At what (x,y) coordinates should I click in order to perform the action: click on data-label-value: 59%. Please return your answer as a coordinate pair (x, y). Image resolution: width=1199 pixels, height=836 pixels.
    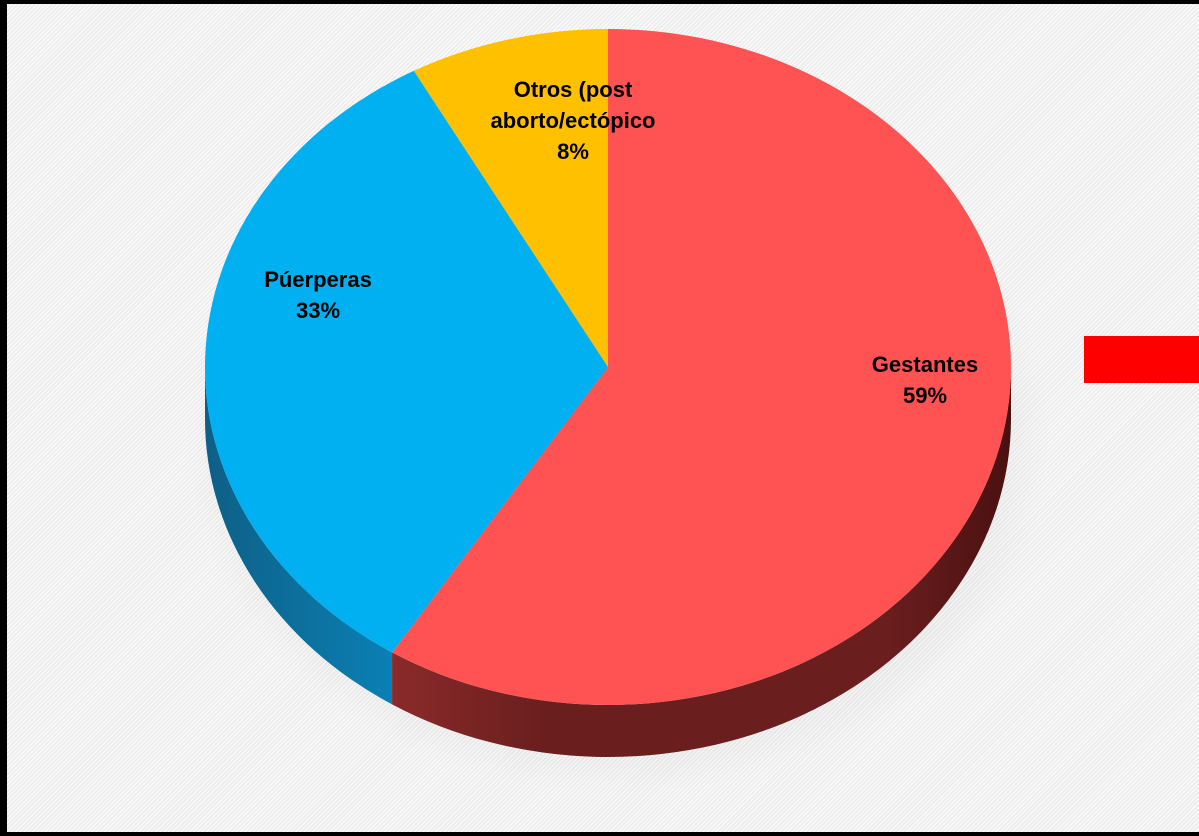
    Looking at the image, I should click on (925, 395).